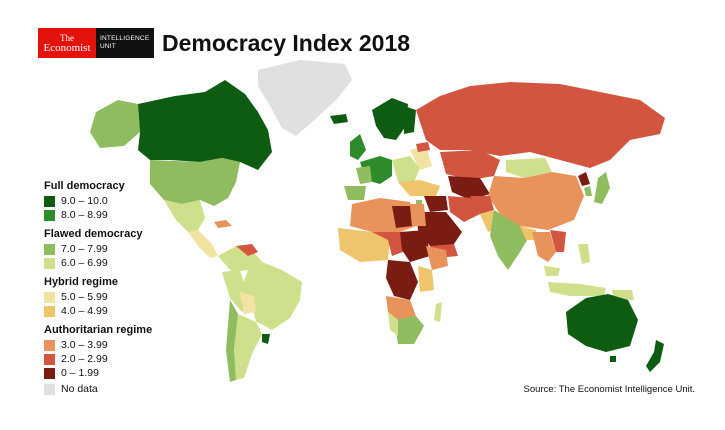 Image resolution: width=725 pixels, height=430 pixels. I want to click on balkans-turkey, so click(419, 188).